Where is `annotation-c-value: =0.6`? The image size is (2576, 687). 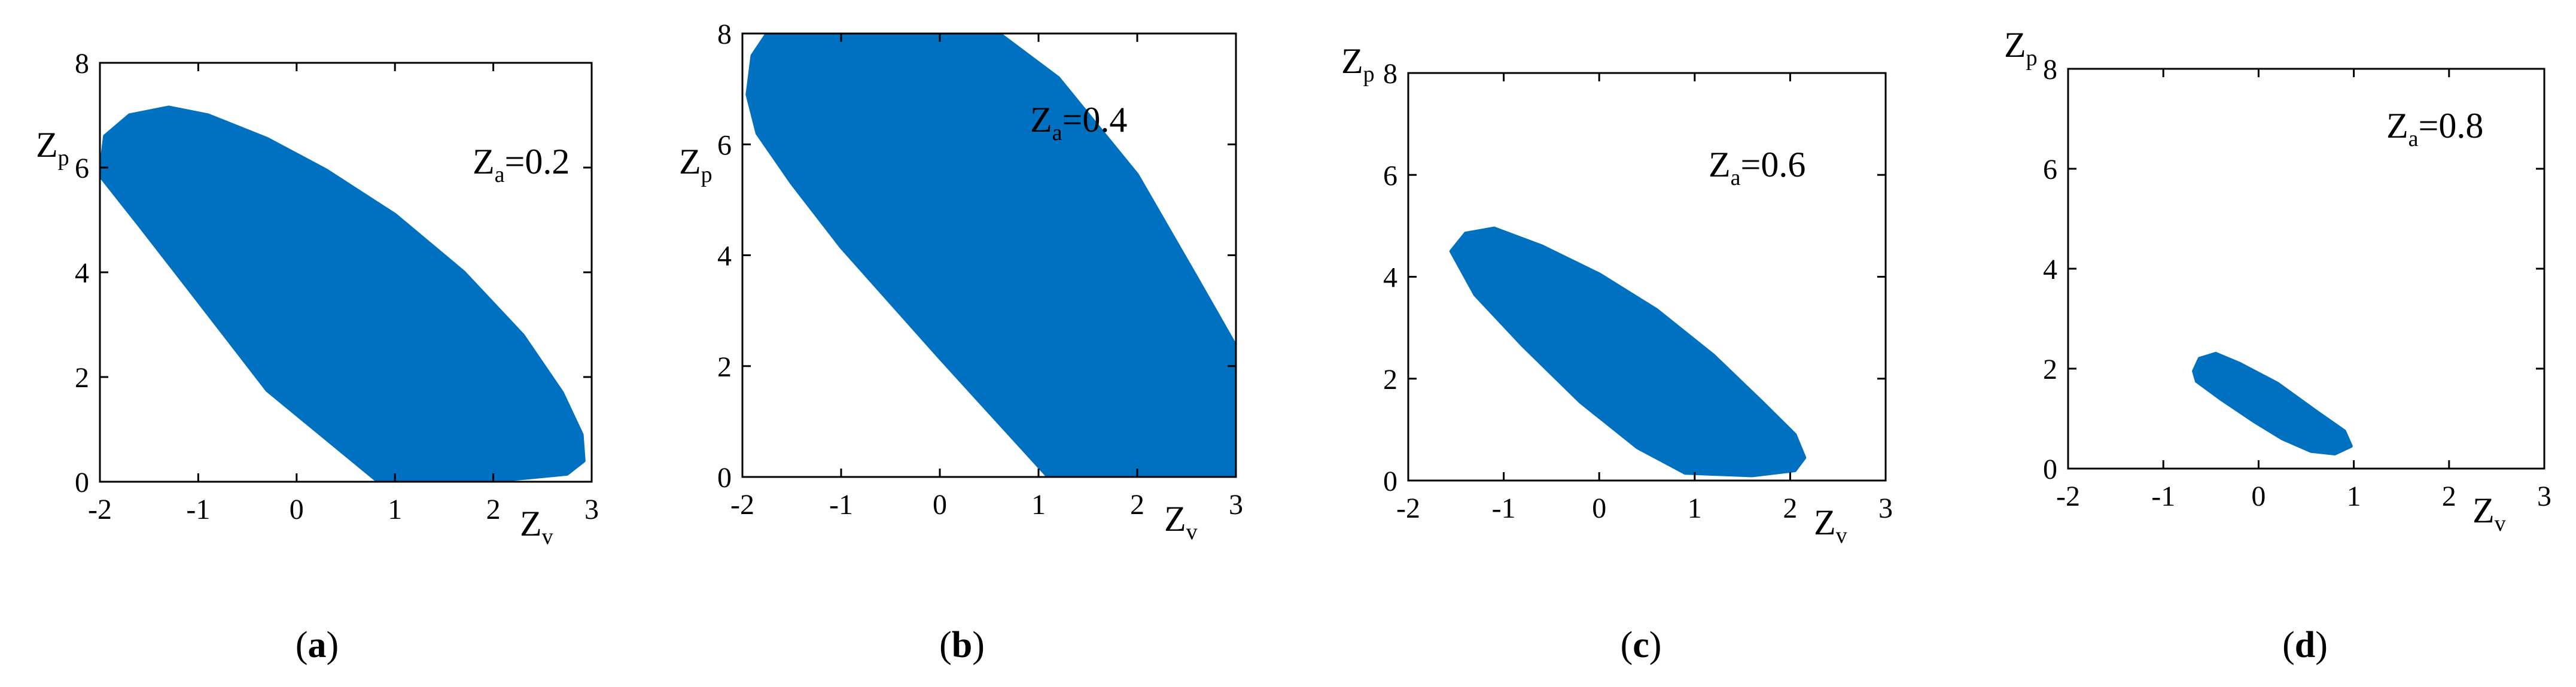 annotation-c-value: =0.6 is located at coordinates (1773, 165).